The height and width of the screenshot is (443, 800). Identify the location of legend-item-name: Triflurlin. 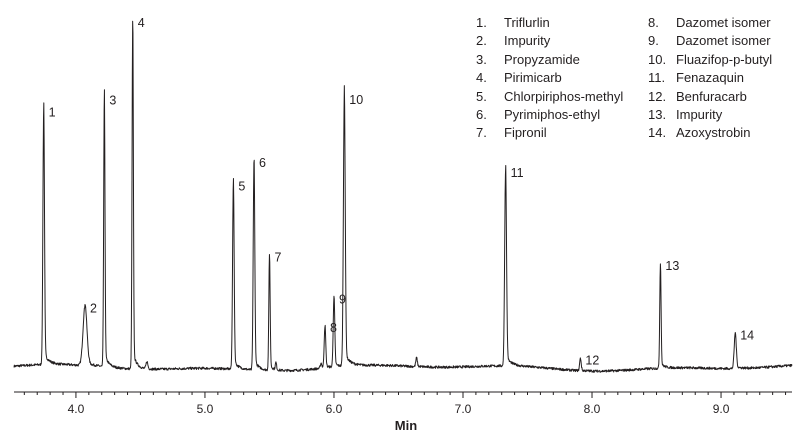
(527, 22).